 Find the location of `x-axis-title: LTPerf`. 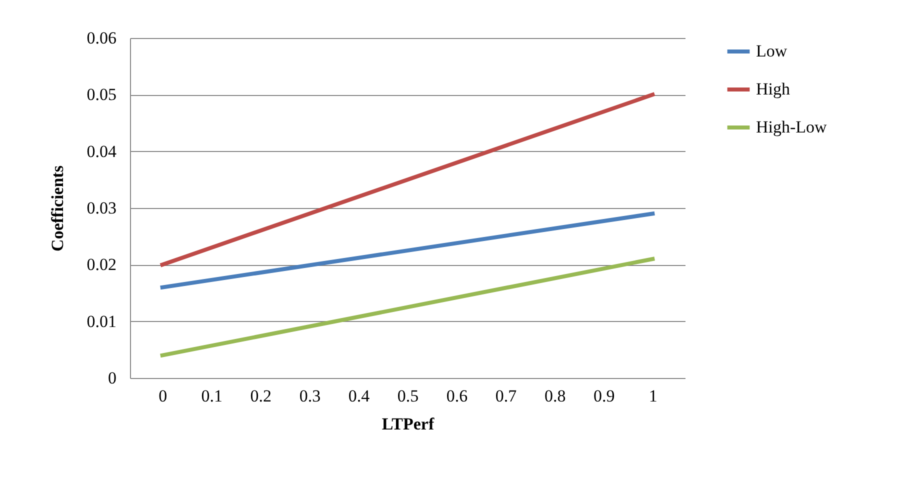

x-axis-title: LTPerf is located at coordinates (408, 424).